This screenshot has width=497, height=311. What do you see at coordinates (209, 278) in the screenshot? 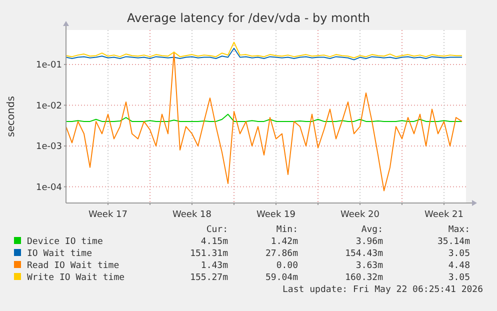
I see `text: 155.27m` at bounding box center [209, 278].